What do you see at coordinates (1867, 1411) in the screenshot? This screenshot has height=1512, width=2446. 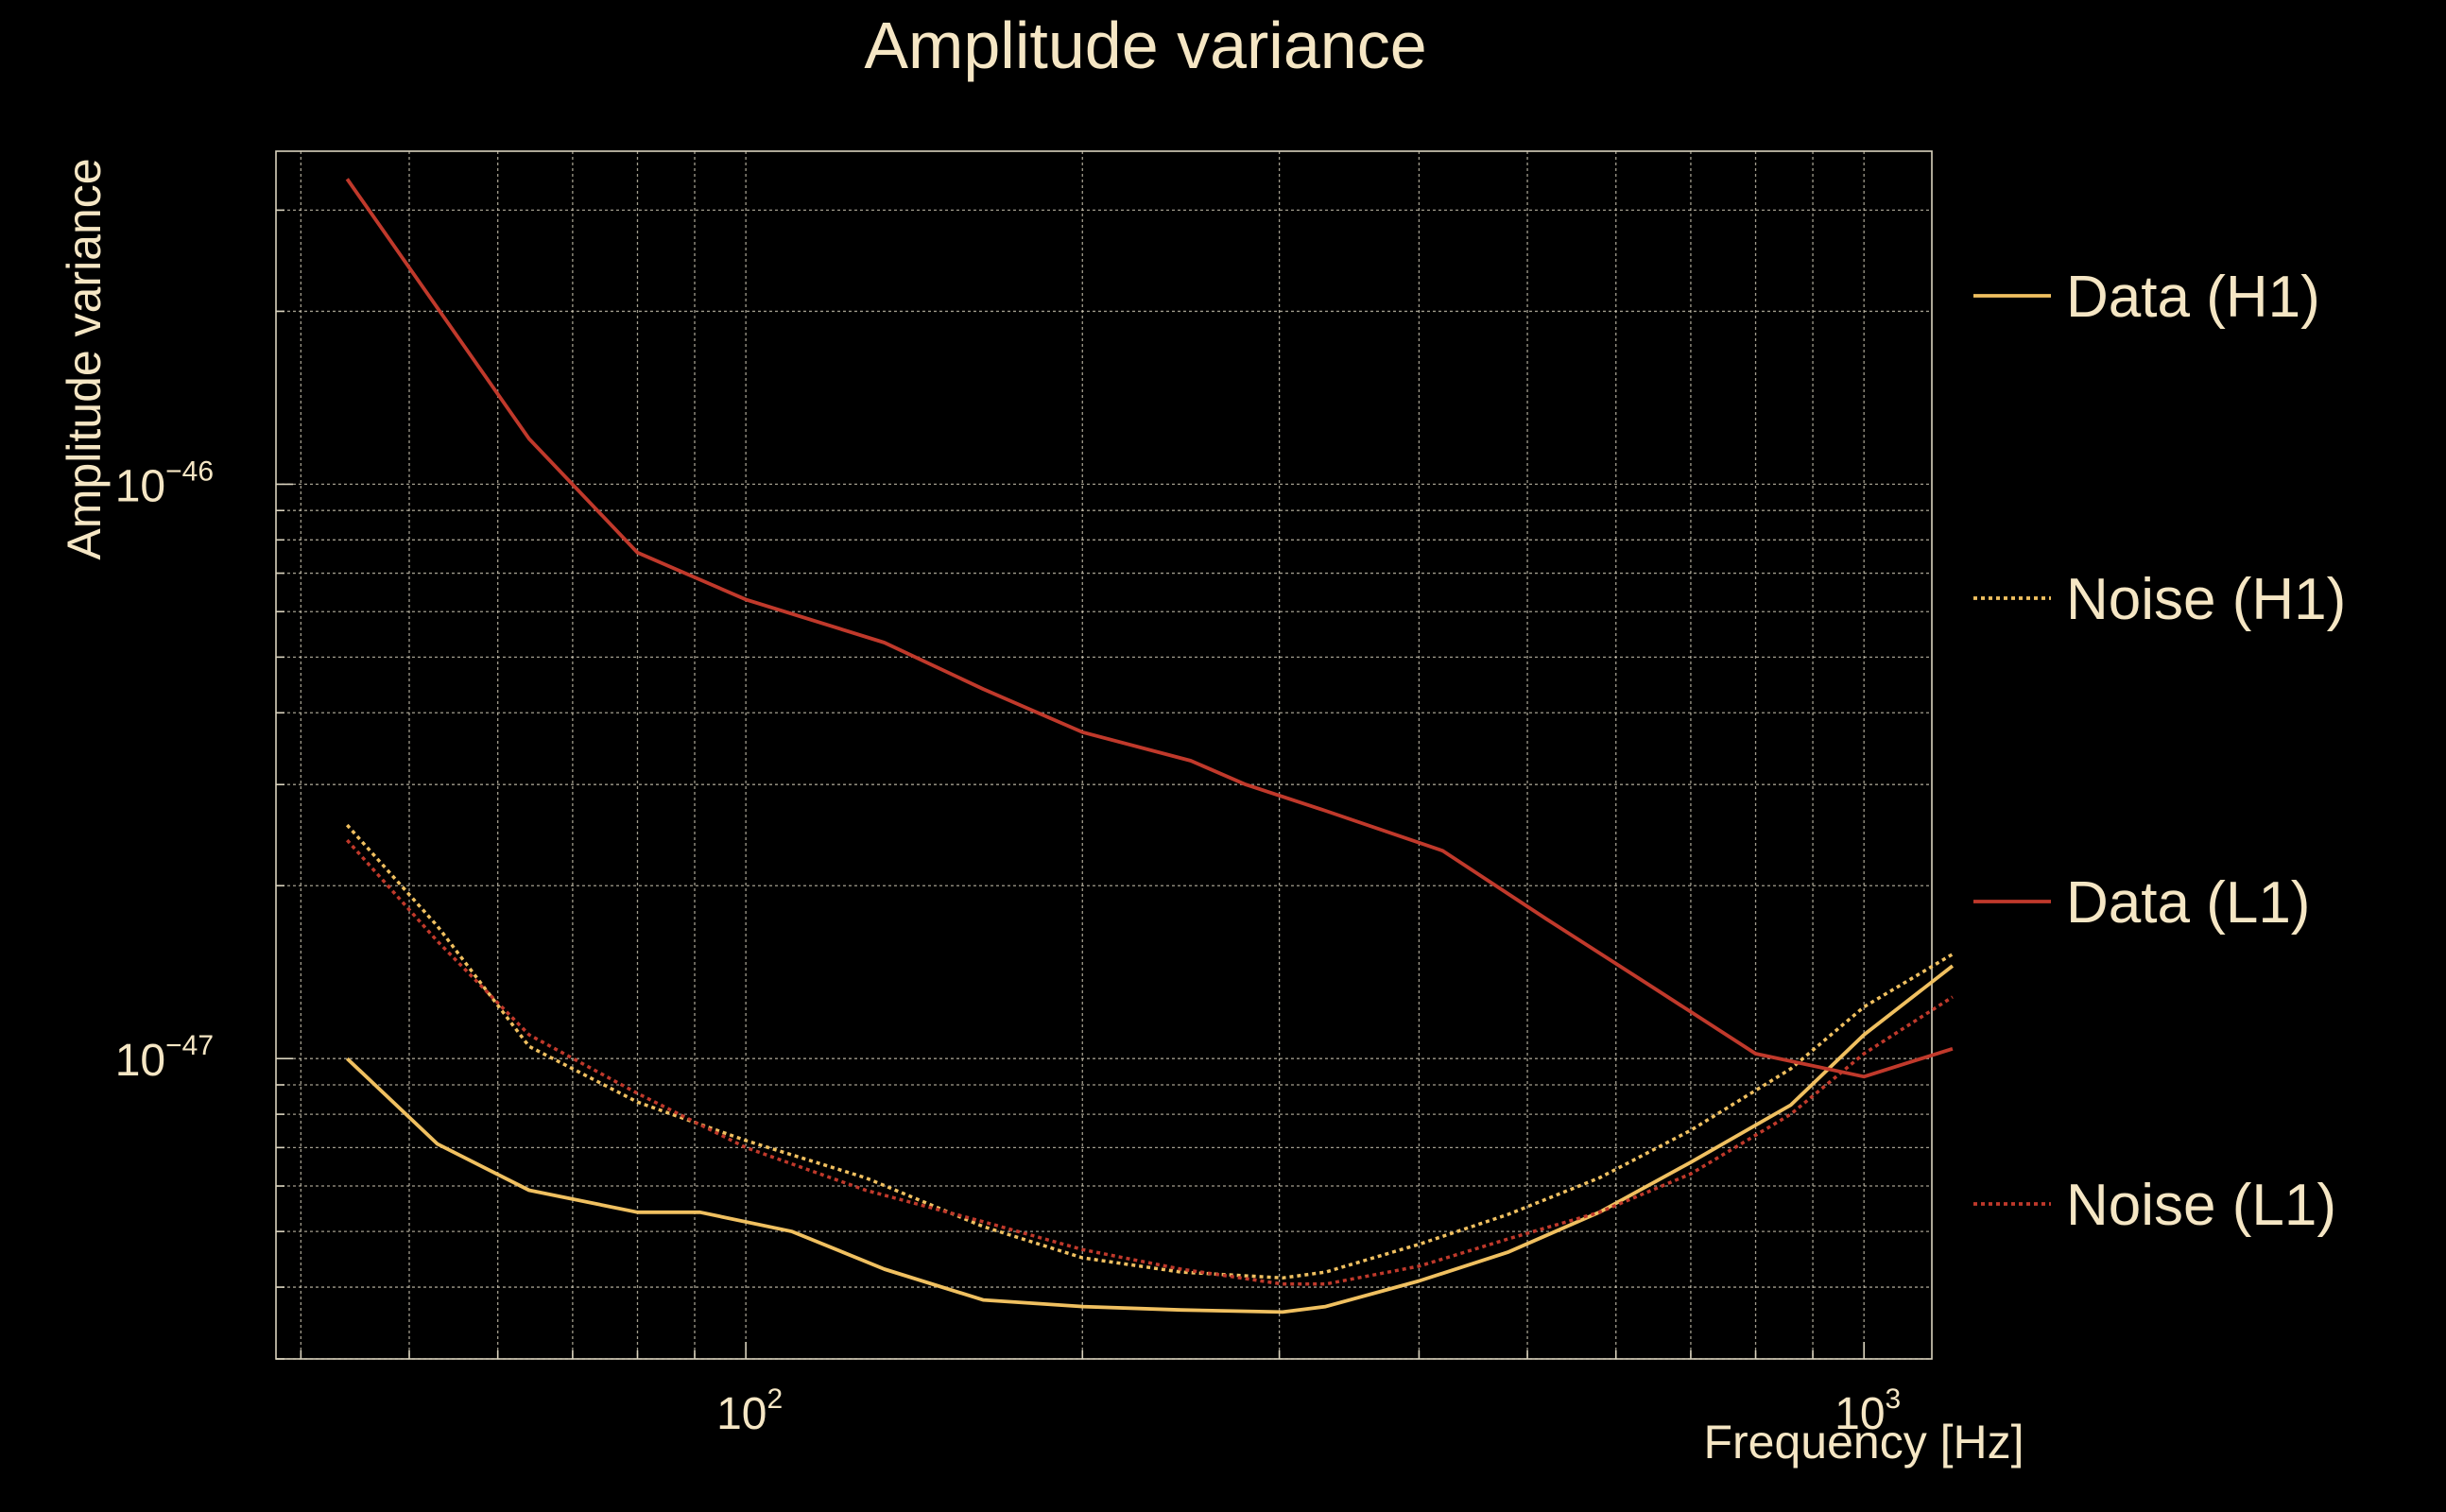 I see `x-tick-label: 10³` at bounding box center [1867, 1411].